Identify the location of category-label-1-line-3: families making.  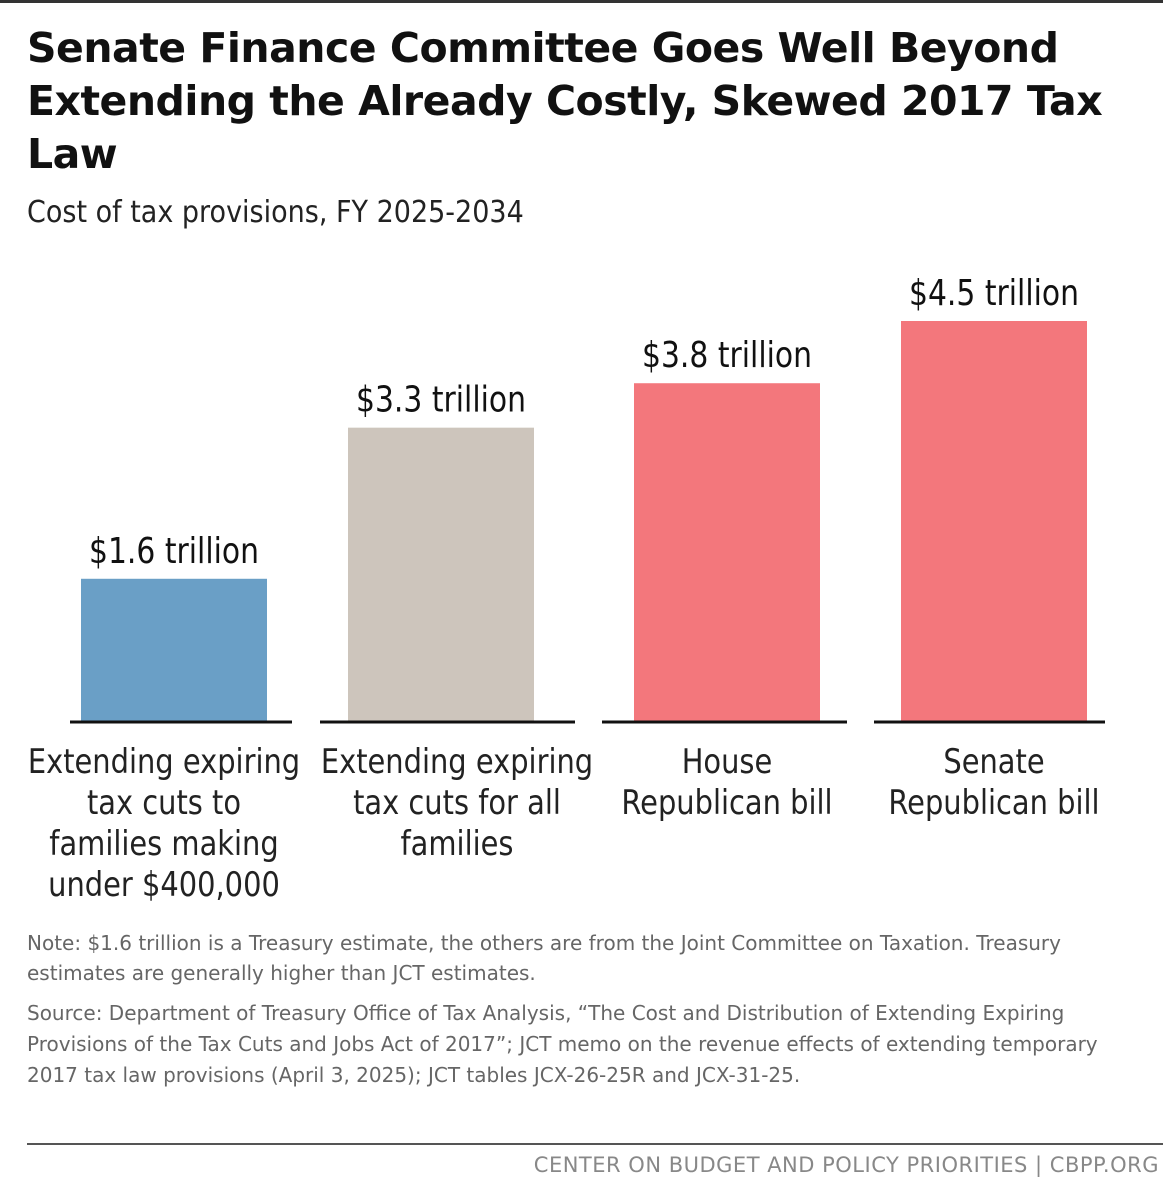
(163, 844).